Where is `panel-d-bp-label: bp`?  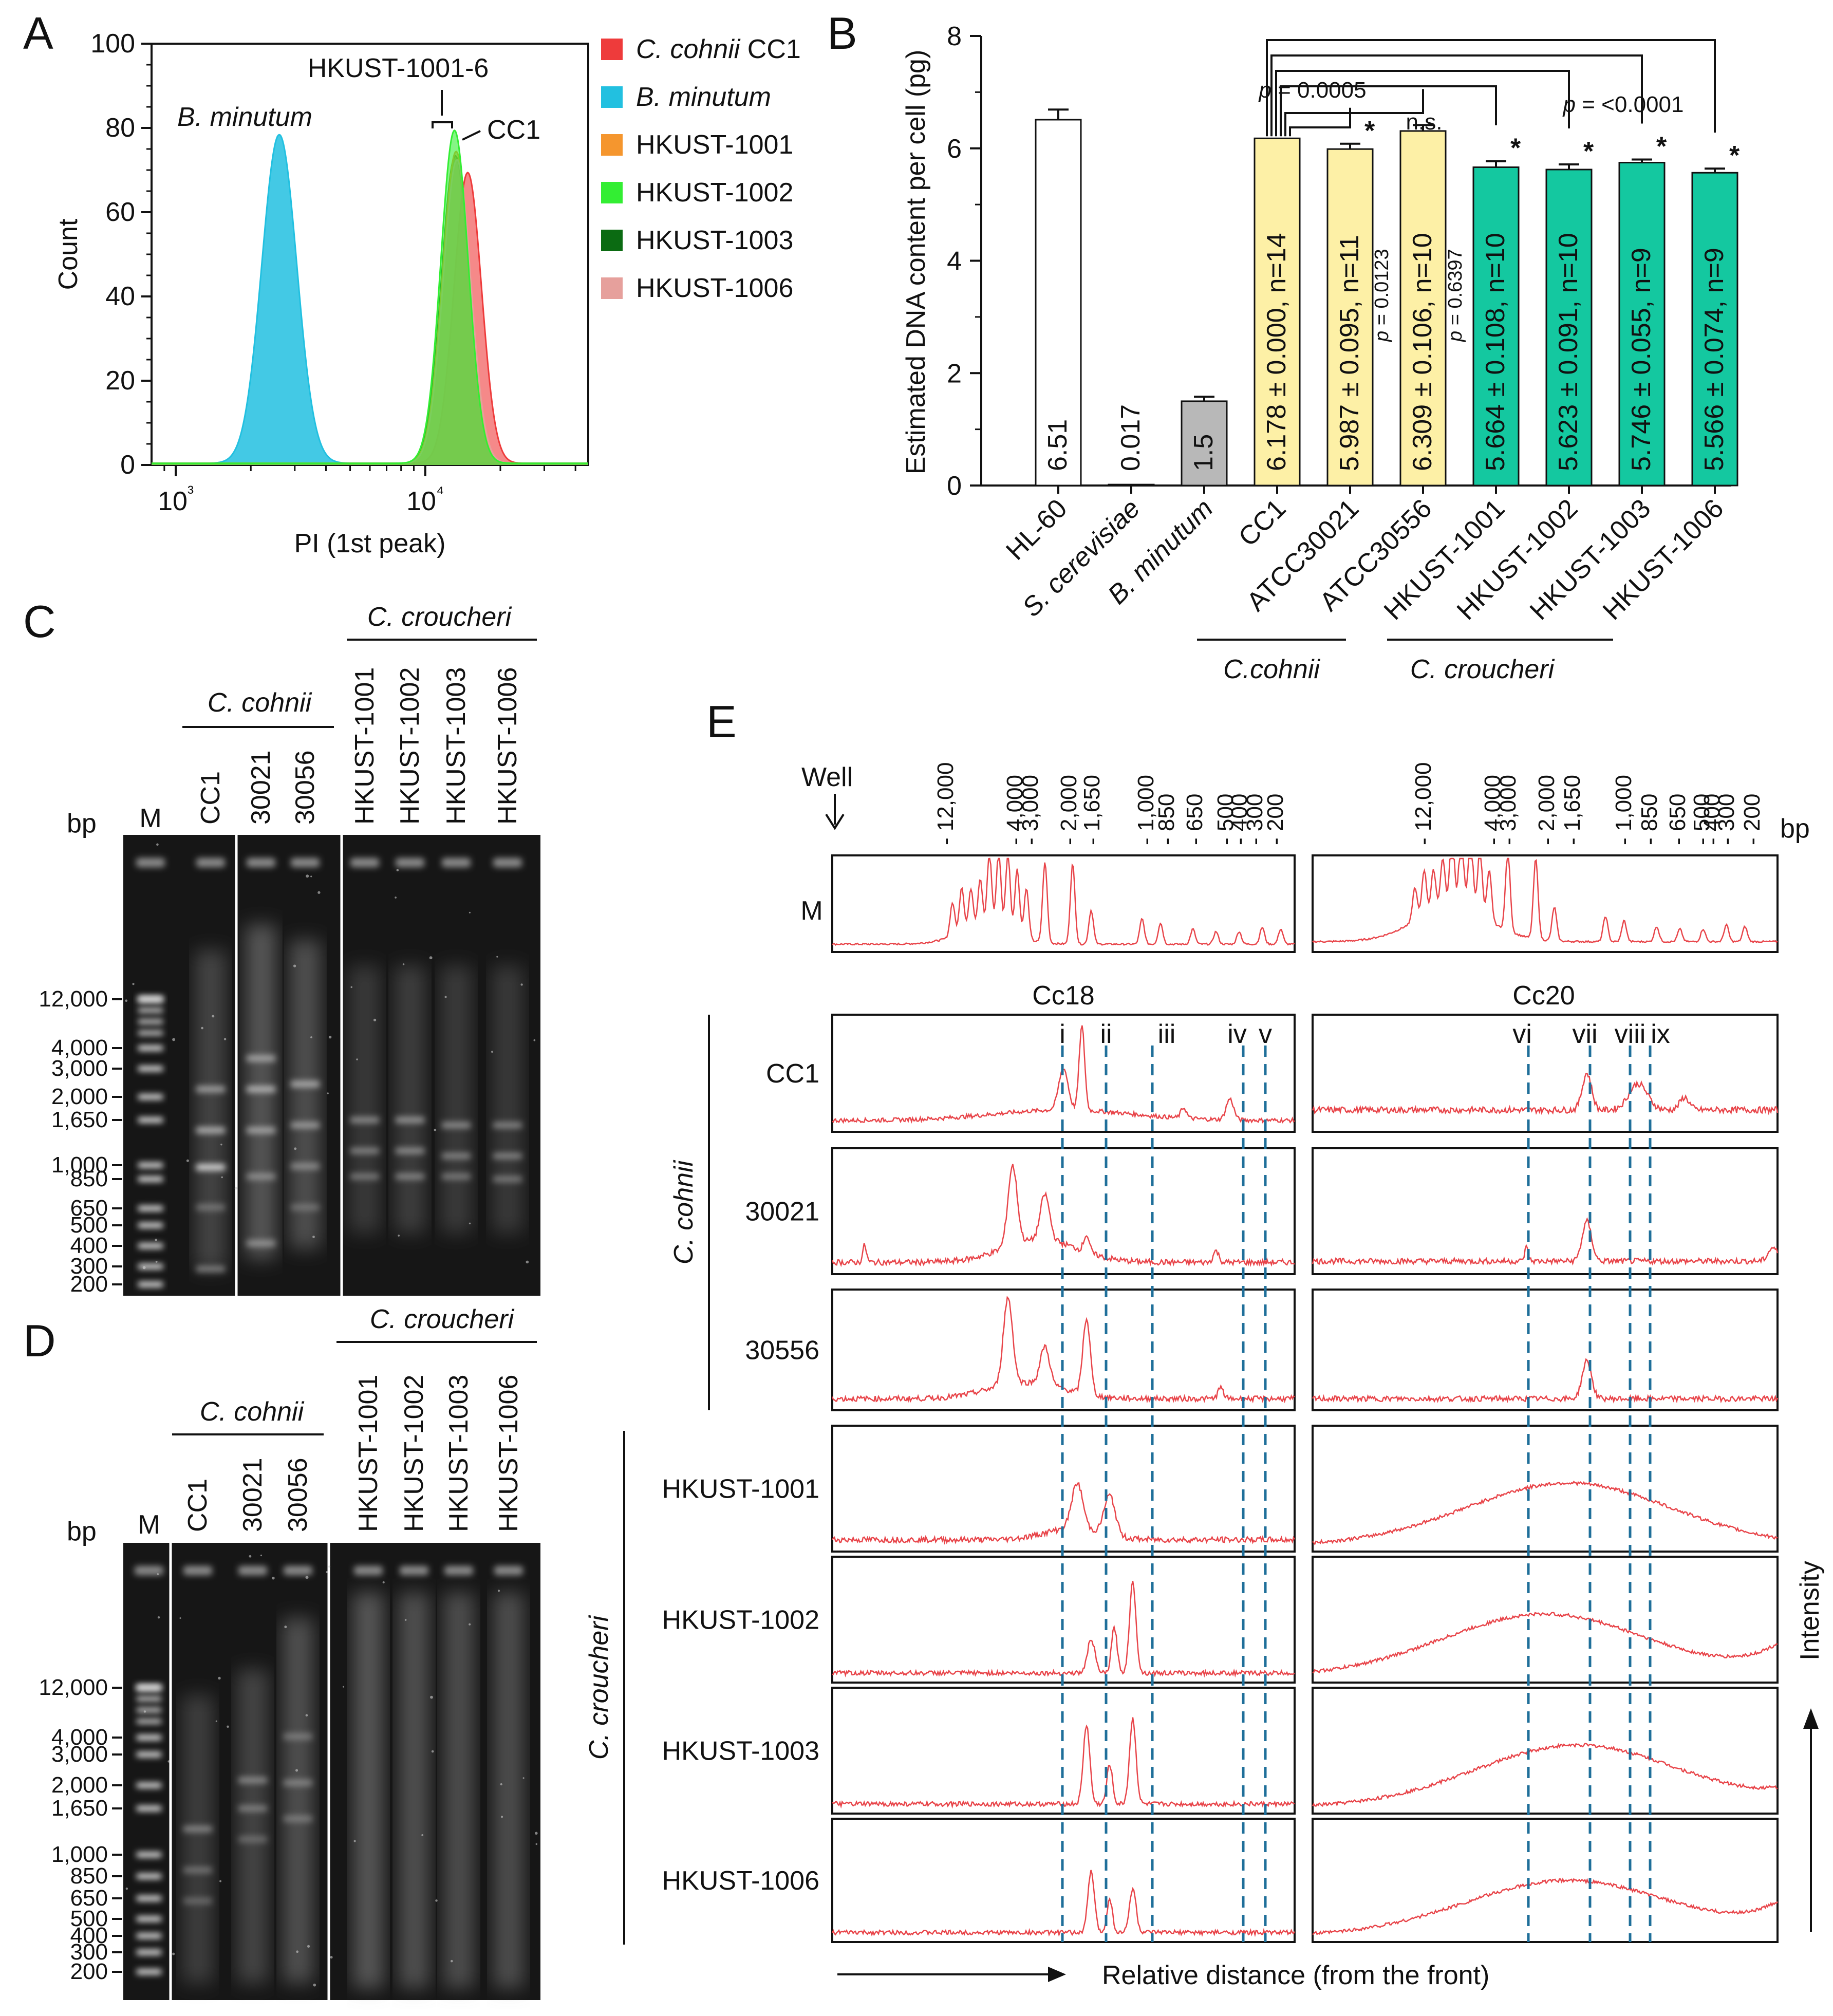 panel-d-bp-label: bp is located at coordinates (82, 1531).